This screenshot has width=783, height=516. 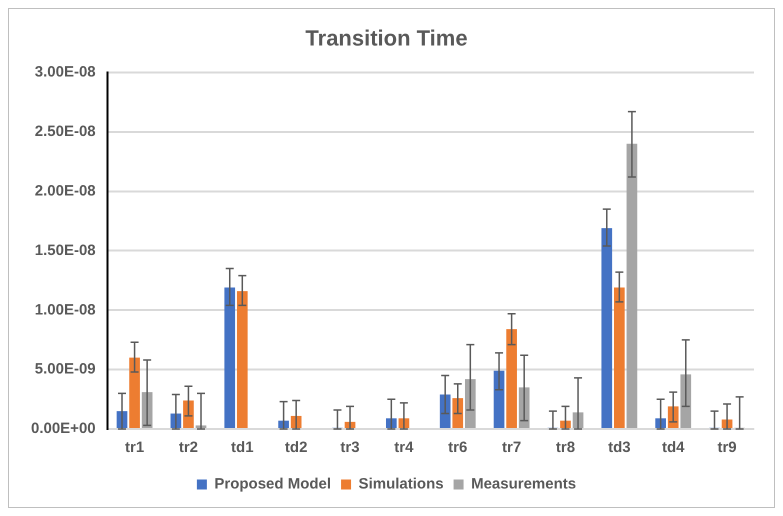 What do you see at coordinates (401, 484) in the screenshot?
I see `legend-label: Simulations` at bounding box center [401, 484].